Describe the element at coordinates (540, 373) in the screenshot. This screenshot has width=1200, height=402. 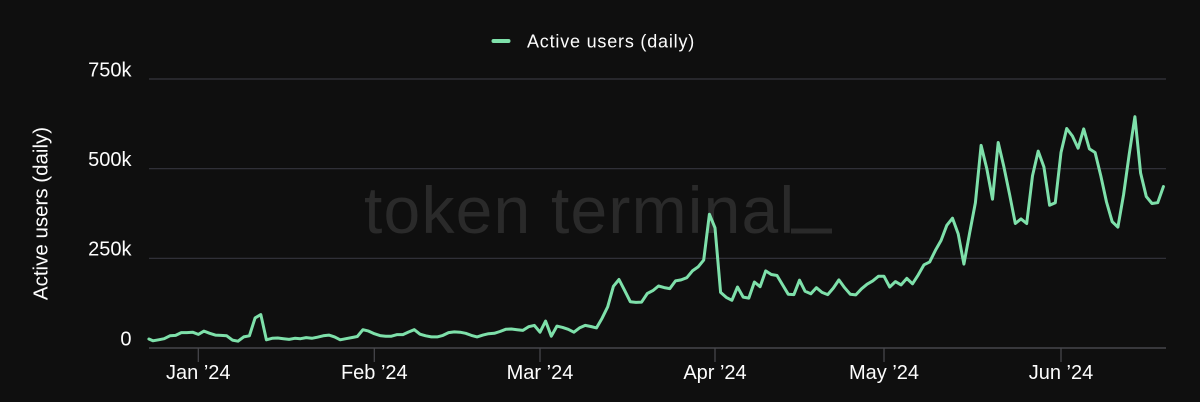
I see `svg-text: Mar ’24` at that location.